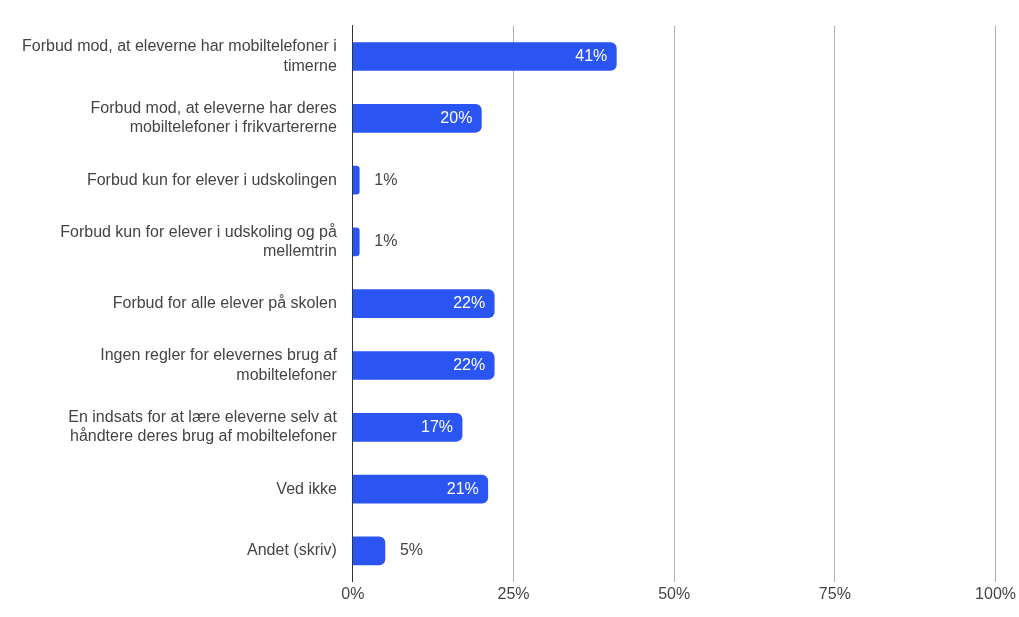 This screenshot has height=617, width=1019. Describe the element at coordinates (219, 364) in the screenshot. I see `y-tick-label: Ingen regler for elevernes brug af mobiltelefoner` at that location.